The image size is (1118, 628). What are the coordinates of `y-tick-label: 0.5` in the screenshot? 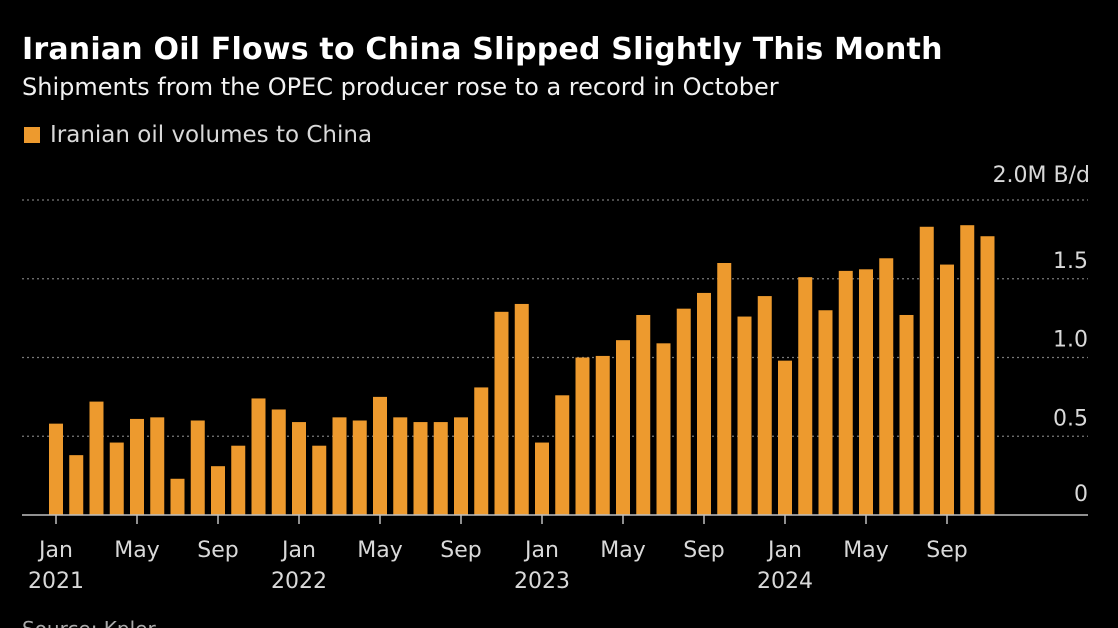 It's located at (1070, 418).